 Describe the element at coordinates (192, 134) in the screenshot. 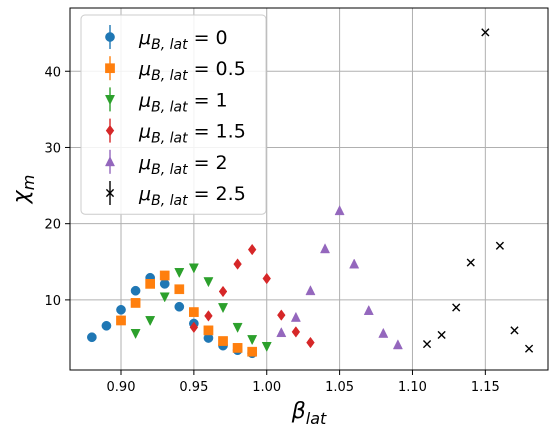

I see `legend-label: μB, lat = 1.5` at that location.